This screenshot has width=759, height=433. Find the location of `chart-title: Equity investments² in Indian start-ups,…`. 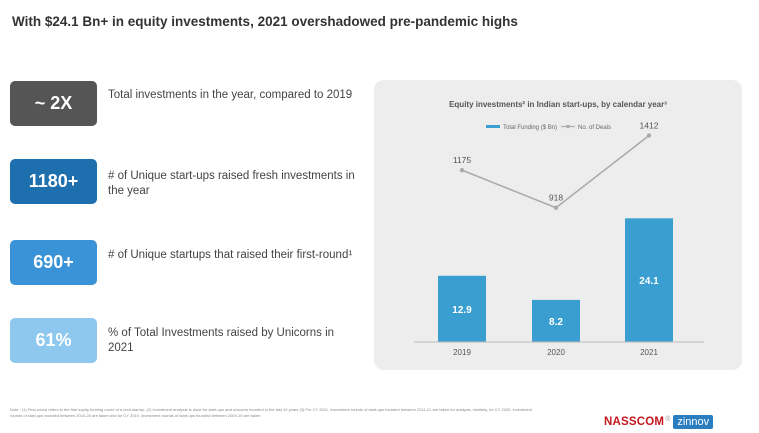

chart-title: Equity investments² in Indian start-ups,… is located at coordinates (558, 104).